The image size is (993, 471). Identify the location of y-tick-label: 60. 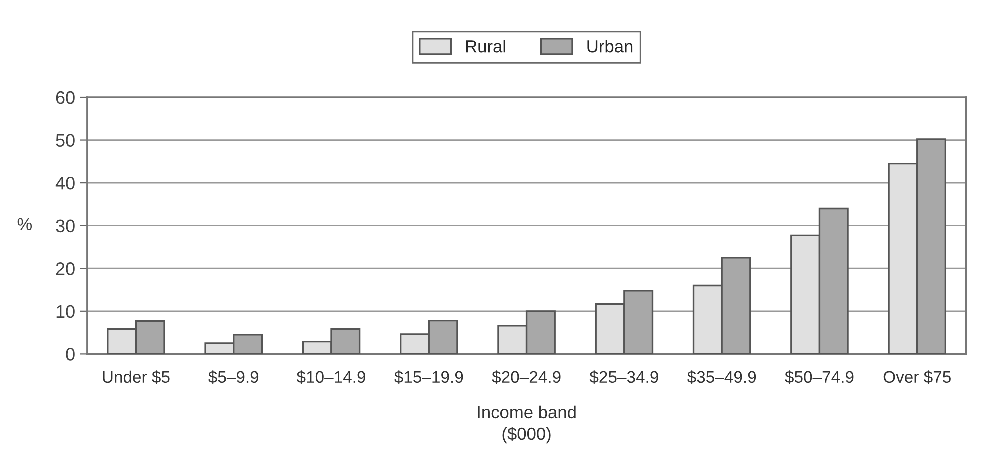
(65, 97).